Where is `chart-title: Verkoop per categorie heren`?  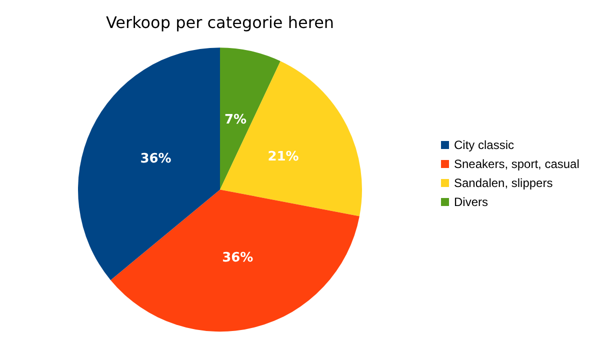 chart-title: Verkoop per categorie heren is located at coordinates (220, 22).